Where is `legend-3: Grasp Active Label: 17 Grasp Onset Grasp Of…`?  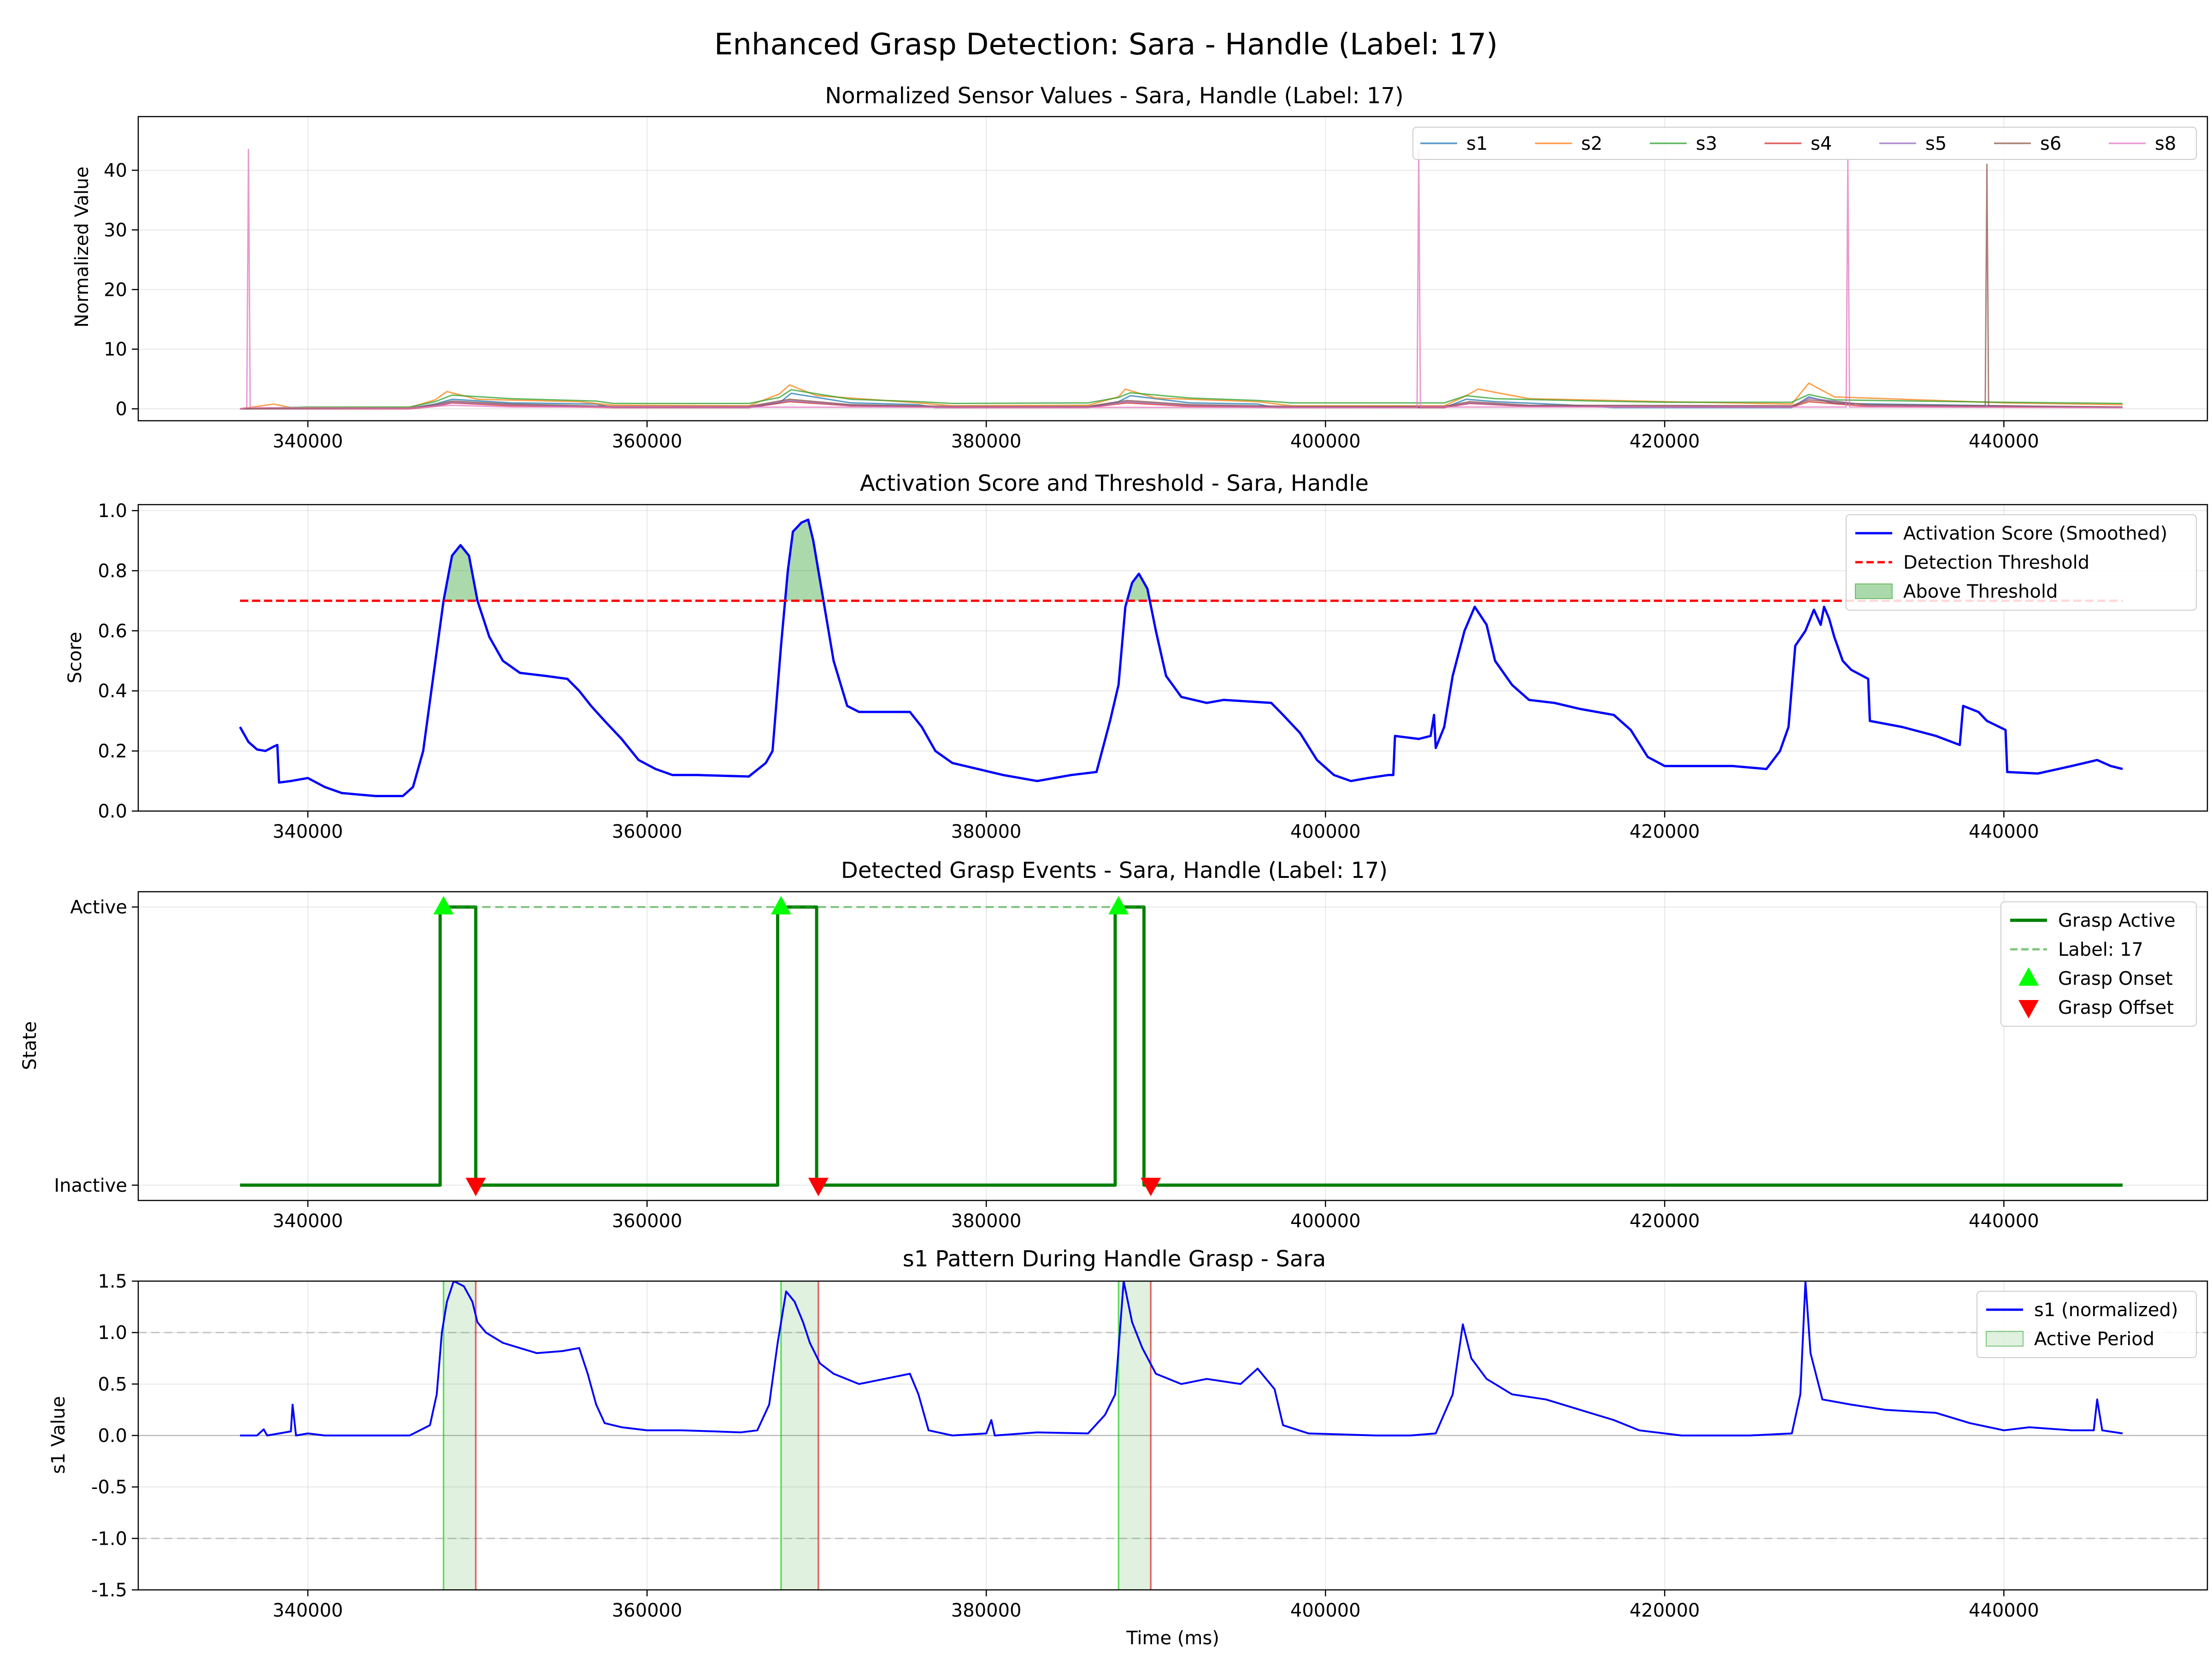 legend-3: Grasp Active Label: 17 Grasp Onset Grasp Of… is located at coordinates (2098, 964).